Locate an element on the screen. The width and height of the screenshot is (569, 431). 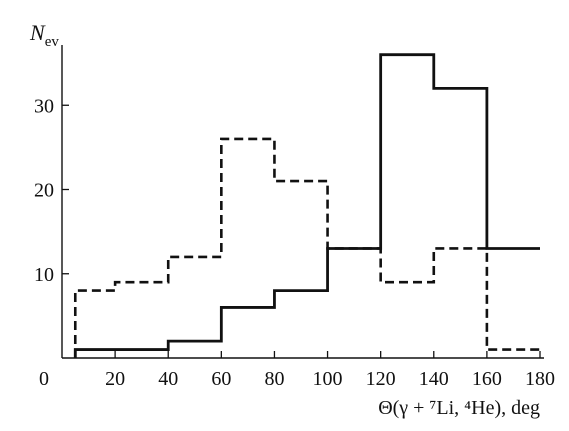
y-tick-label: 10 is located at coordinates (44, 275).